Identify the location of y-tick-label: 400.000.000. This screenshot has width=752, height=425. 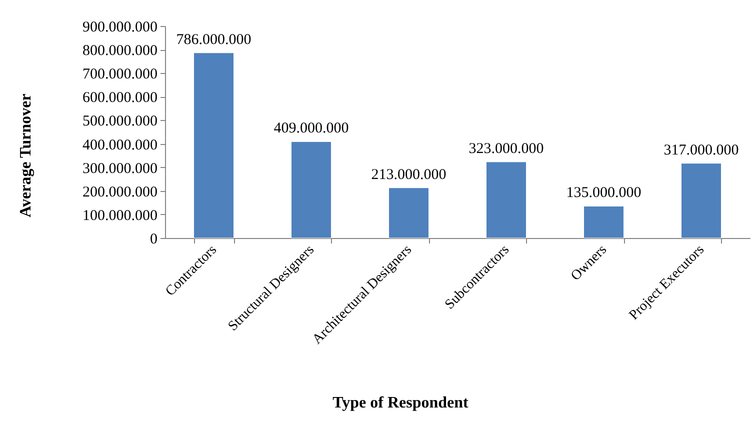
(120, 145).